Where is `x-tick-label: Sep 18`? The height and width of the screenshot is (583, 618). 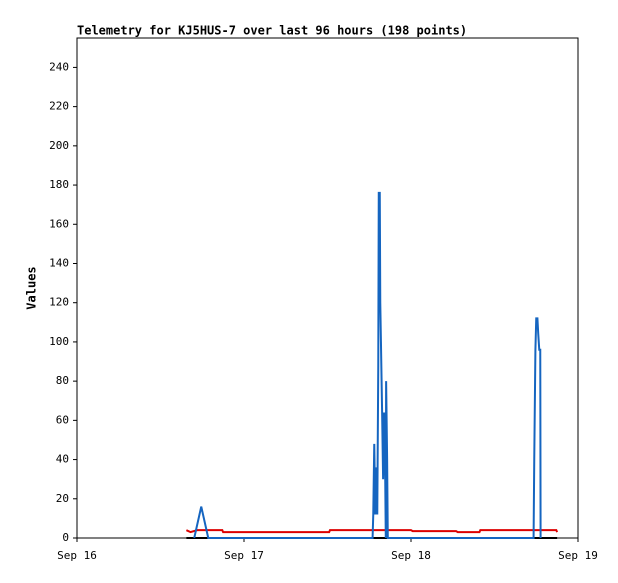 x-tick-label: Sep 18 is located at coordinates (411, 555).